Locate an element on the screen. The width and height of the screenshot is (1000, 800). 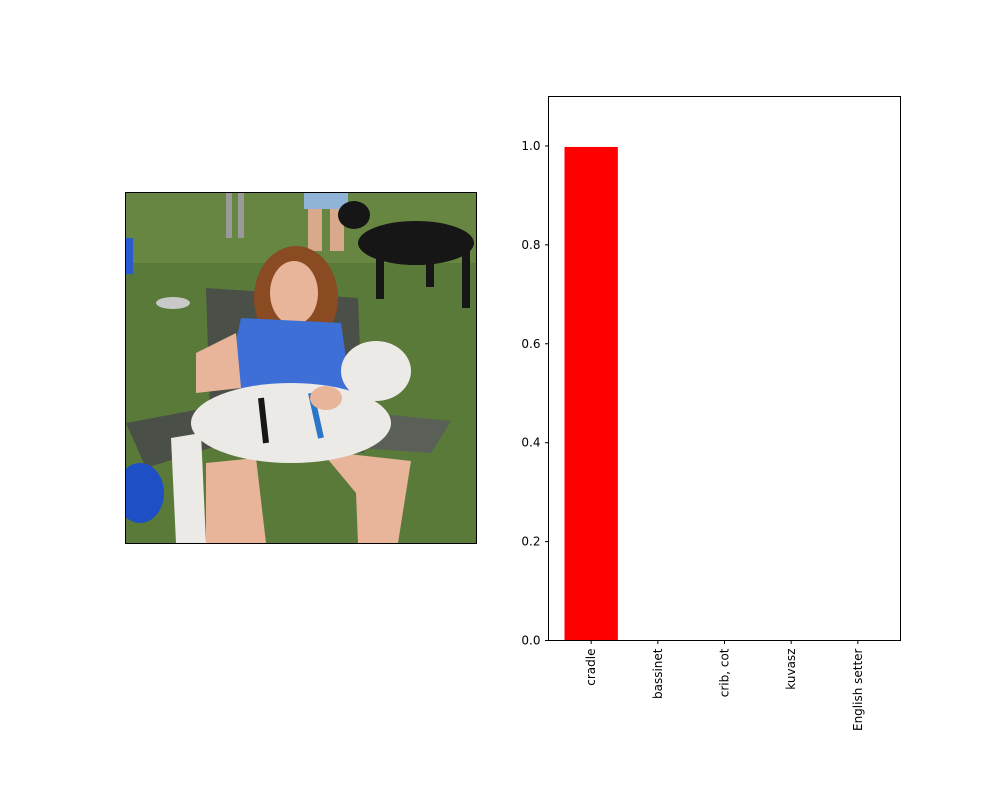
x-tick-label: crib, cot is located at coordinates (725, 672).